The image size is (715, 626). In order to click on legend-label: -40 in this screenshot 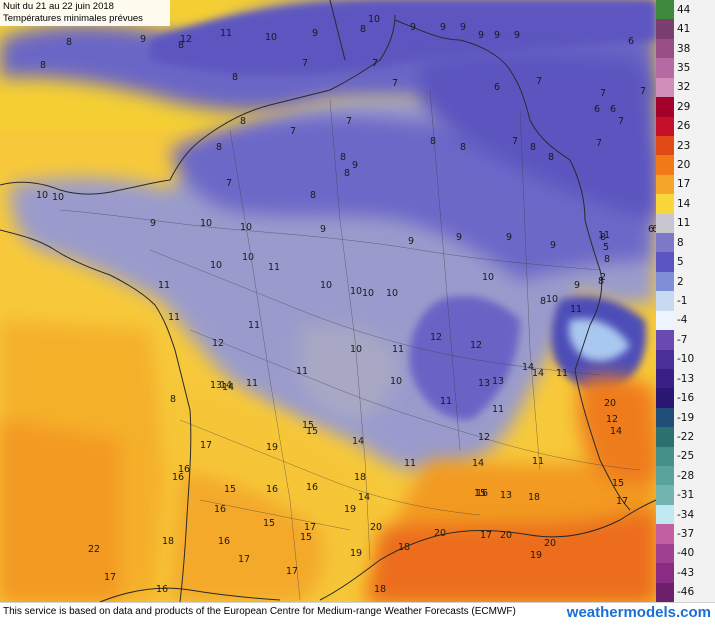, I will do `click(686, 553)`.